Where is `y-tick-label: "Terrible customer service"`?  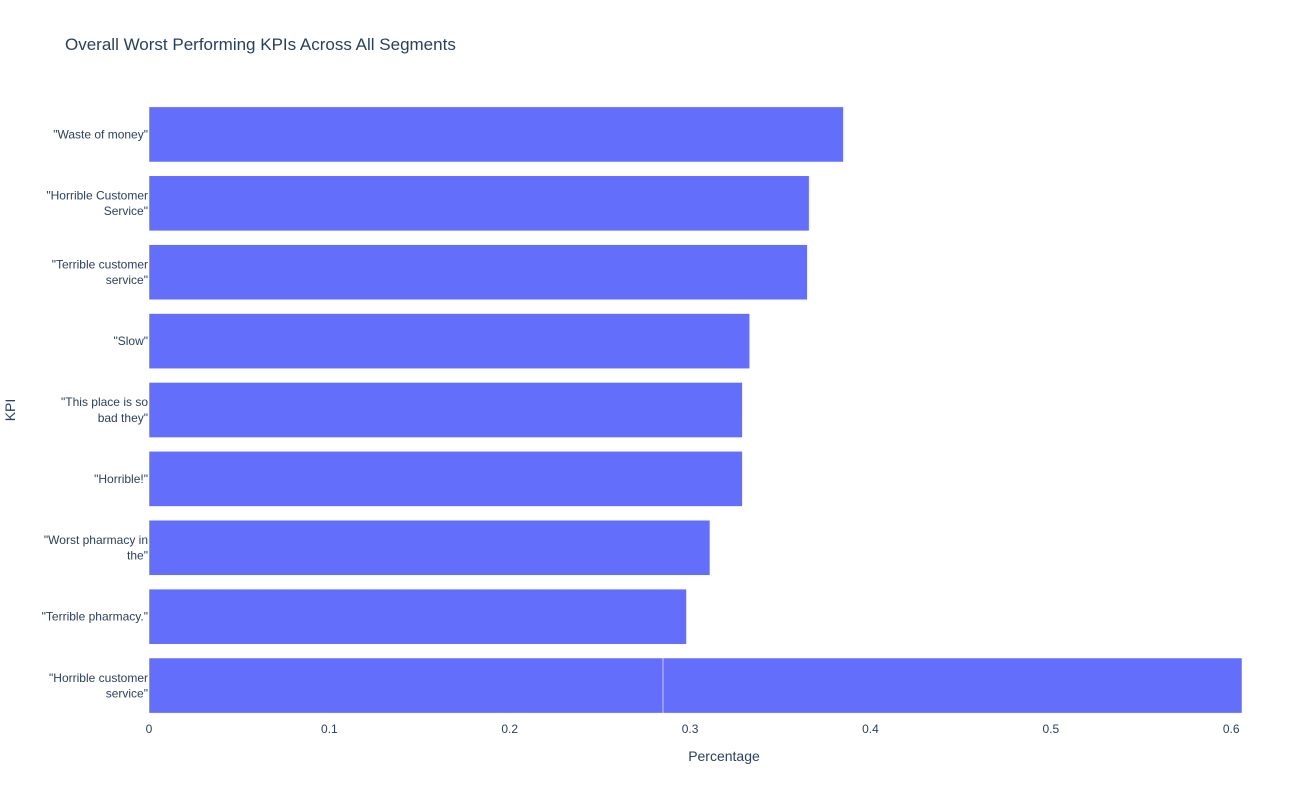 y-tick-label: "Terrible customer service" is located at coordinates (100, 272).